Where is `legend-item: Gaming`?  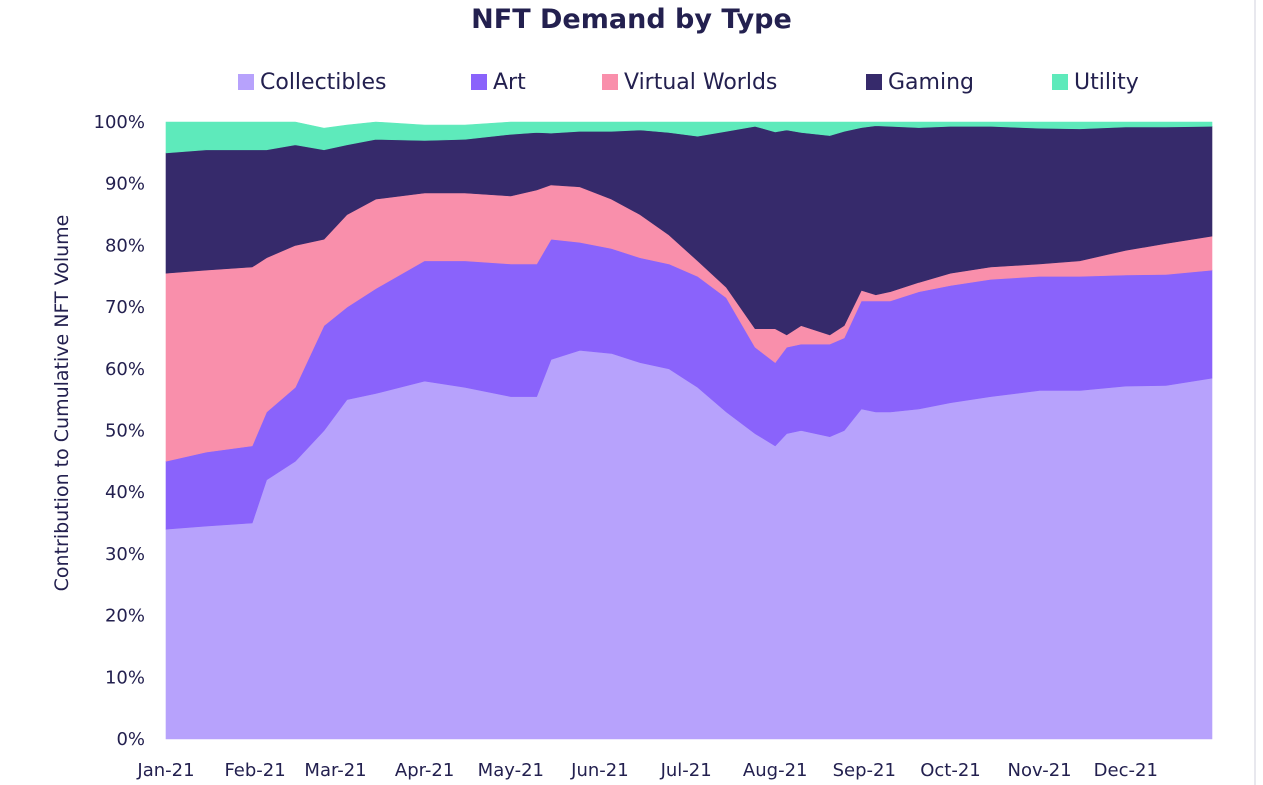 legend-item: Gaming is located at coordinates (920, 82).